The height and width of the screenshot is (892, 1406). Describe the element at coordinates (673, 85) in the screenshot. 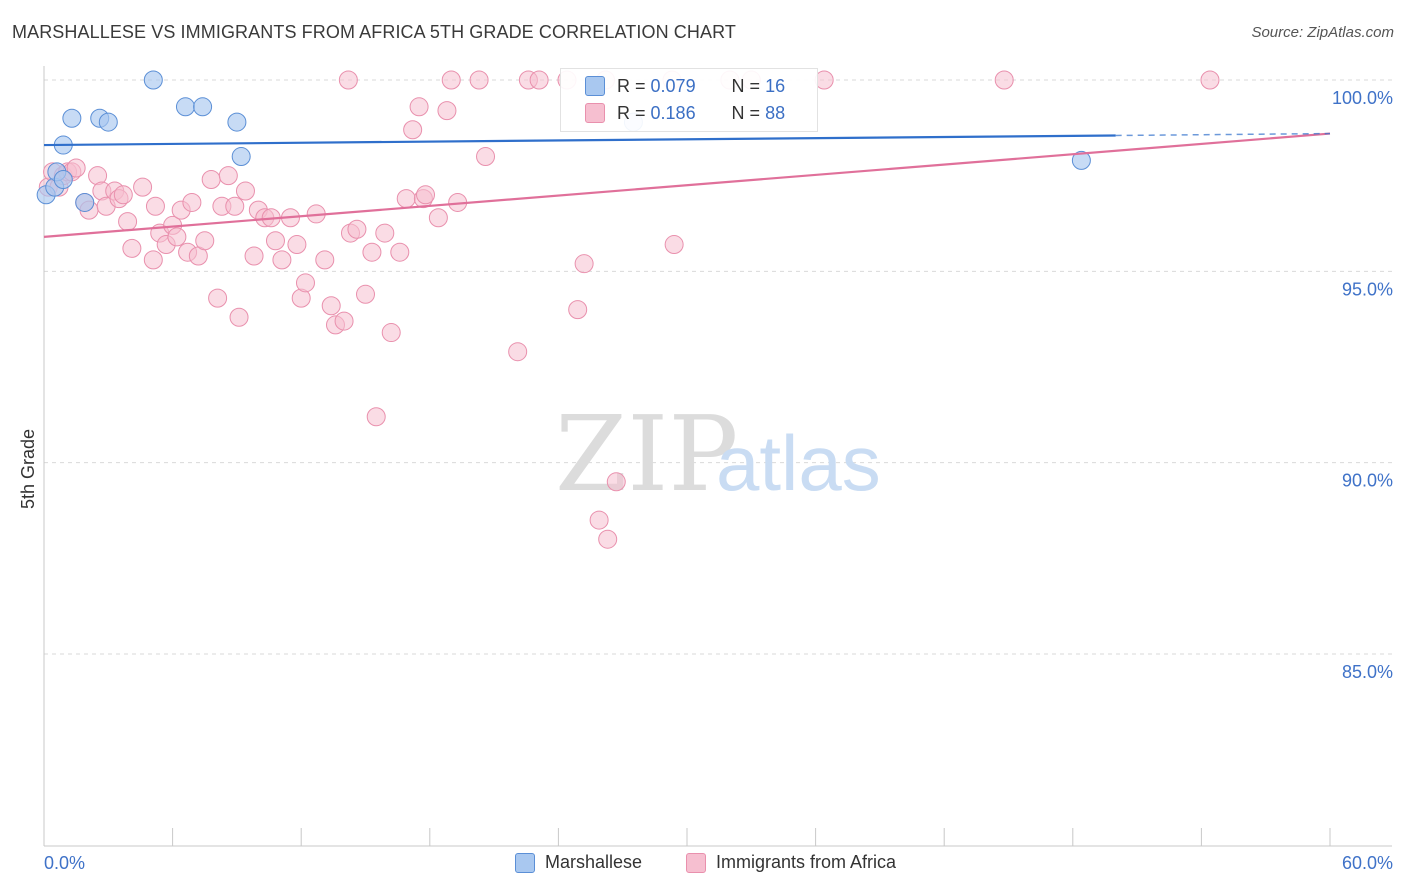

I see `legend-r-value: 0.079` at that location.